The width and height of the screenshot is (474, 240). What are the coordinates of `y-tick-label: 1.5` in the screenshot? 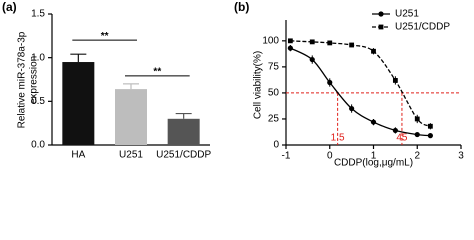 It's located at (38, 14).